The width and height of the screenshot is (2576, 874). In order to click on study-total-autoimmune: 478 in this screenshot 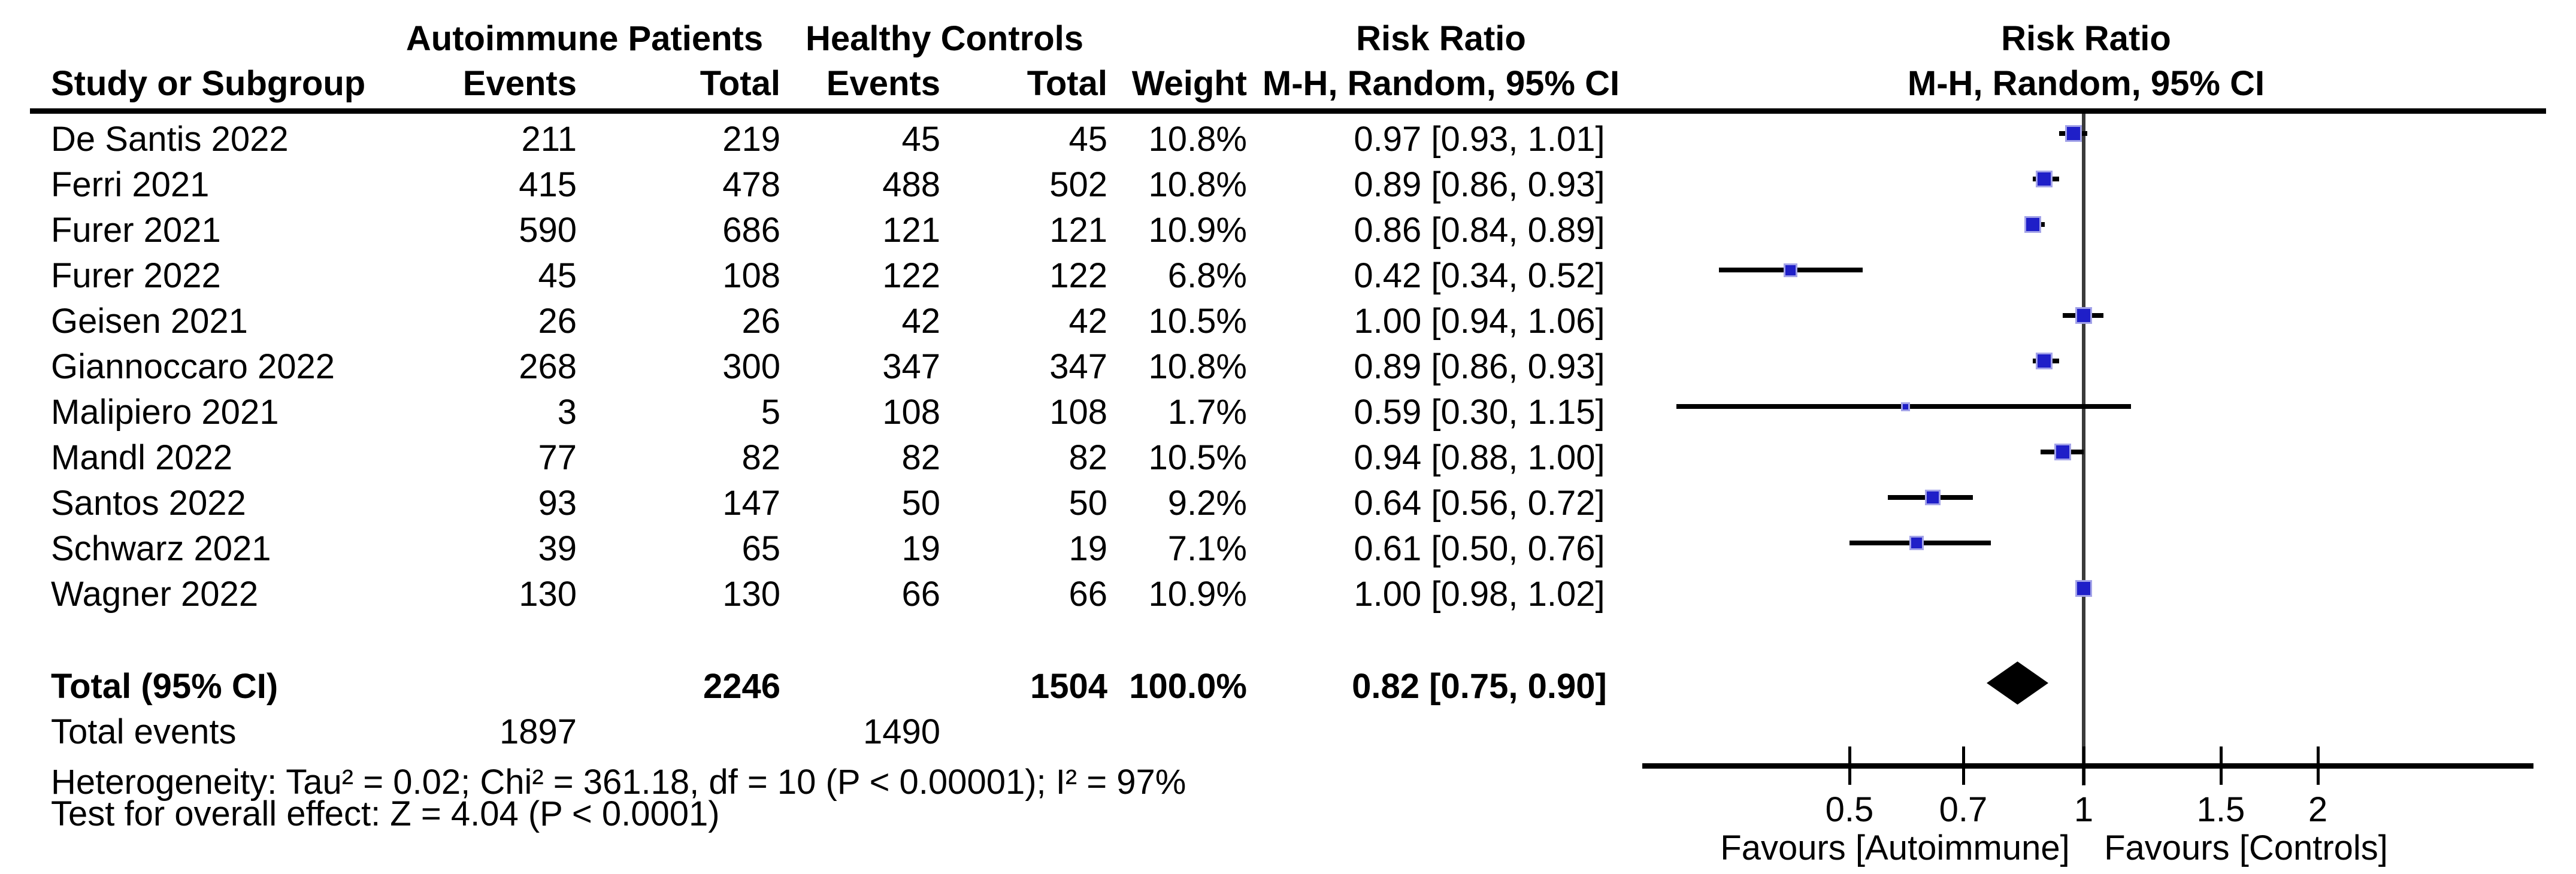, I will do `click(751, 184)`.